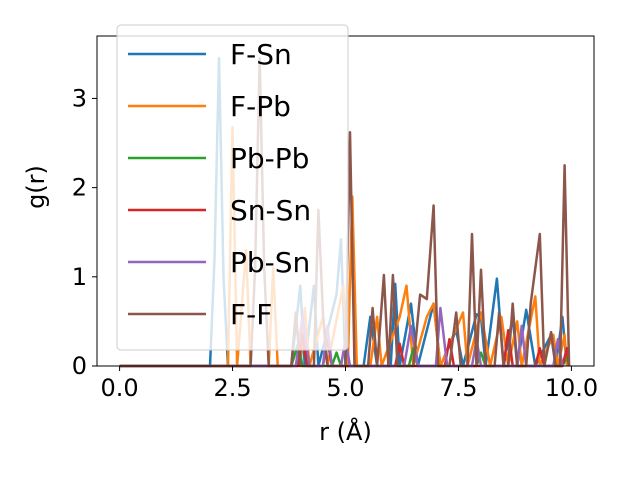 The height and width of the screenshot is (480, 640). Describe the element at coordinates (218, 158) in the screenshot. I see `legend-entry-pb-pb: Pb-Pb` at that location.